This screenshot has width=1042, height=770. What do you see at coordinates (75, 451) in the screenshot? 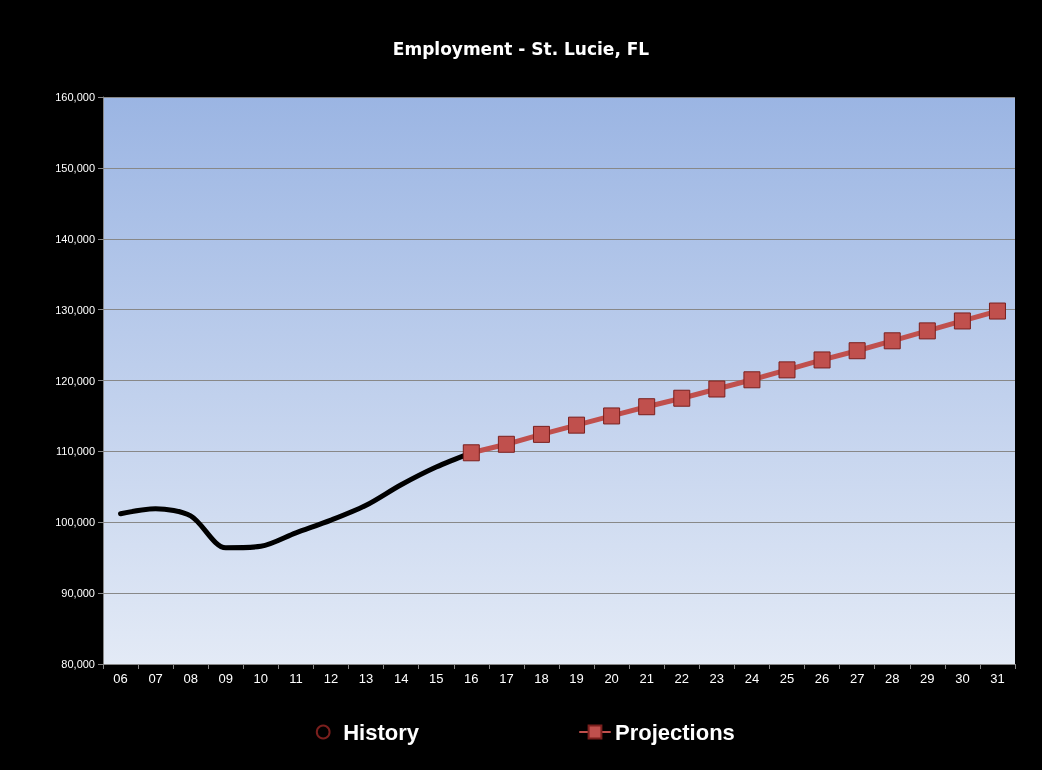
I see `y-tick-label: 110,000` at bounding box center [75, 451].